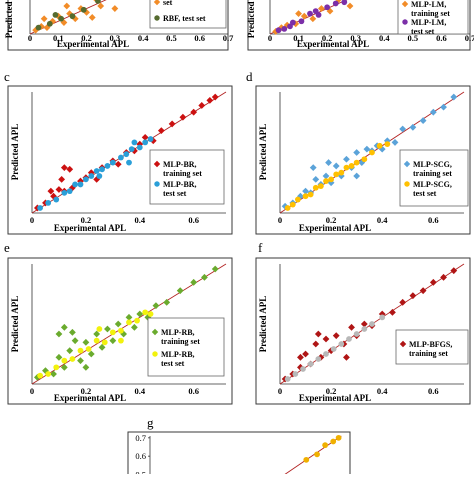 The height and width of the screenshot is (479, 474). Describe the element at coordinates (249, 76) in the screenshot. I see `panel-label-d: d` at that location.